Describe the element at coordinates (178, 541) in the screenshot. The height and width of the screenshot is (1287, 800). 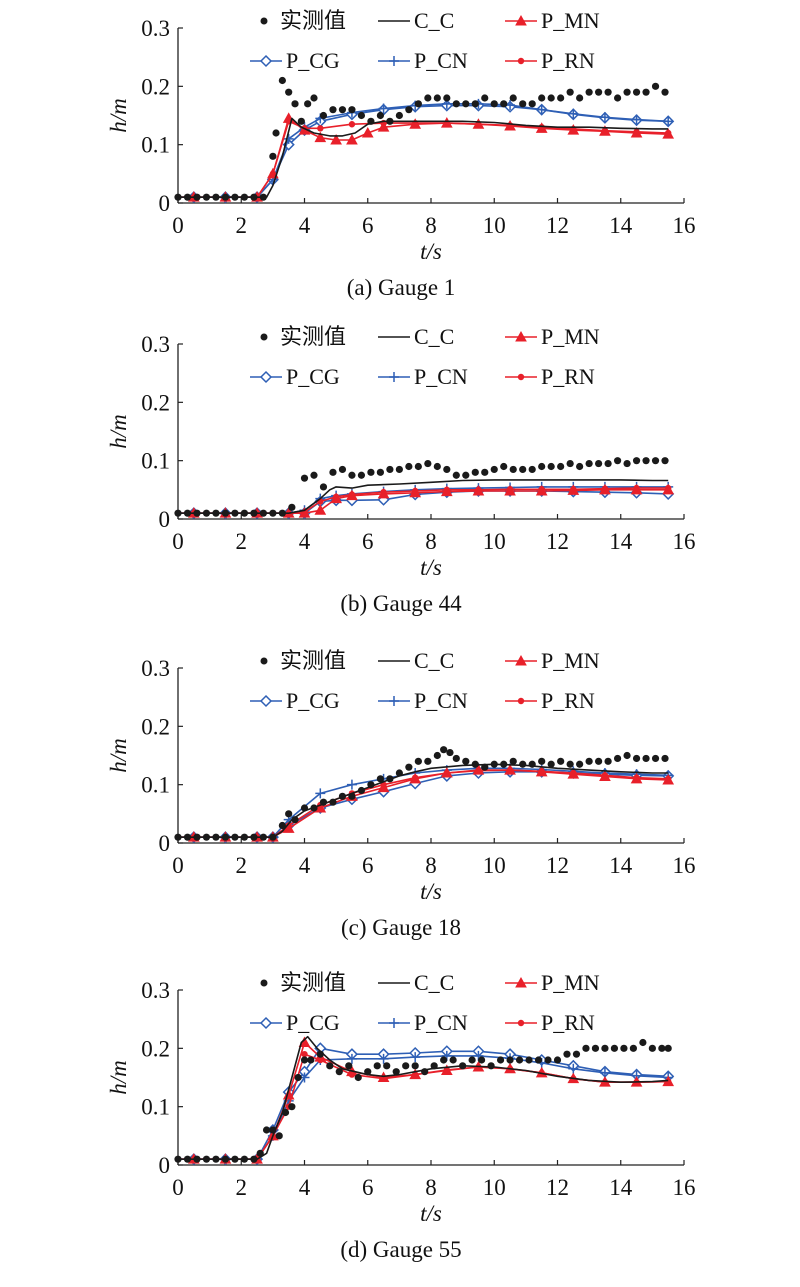
I see `x-tick-label: 0` at that location.